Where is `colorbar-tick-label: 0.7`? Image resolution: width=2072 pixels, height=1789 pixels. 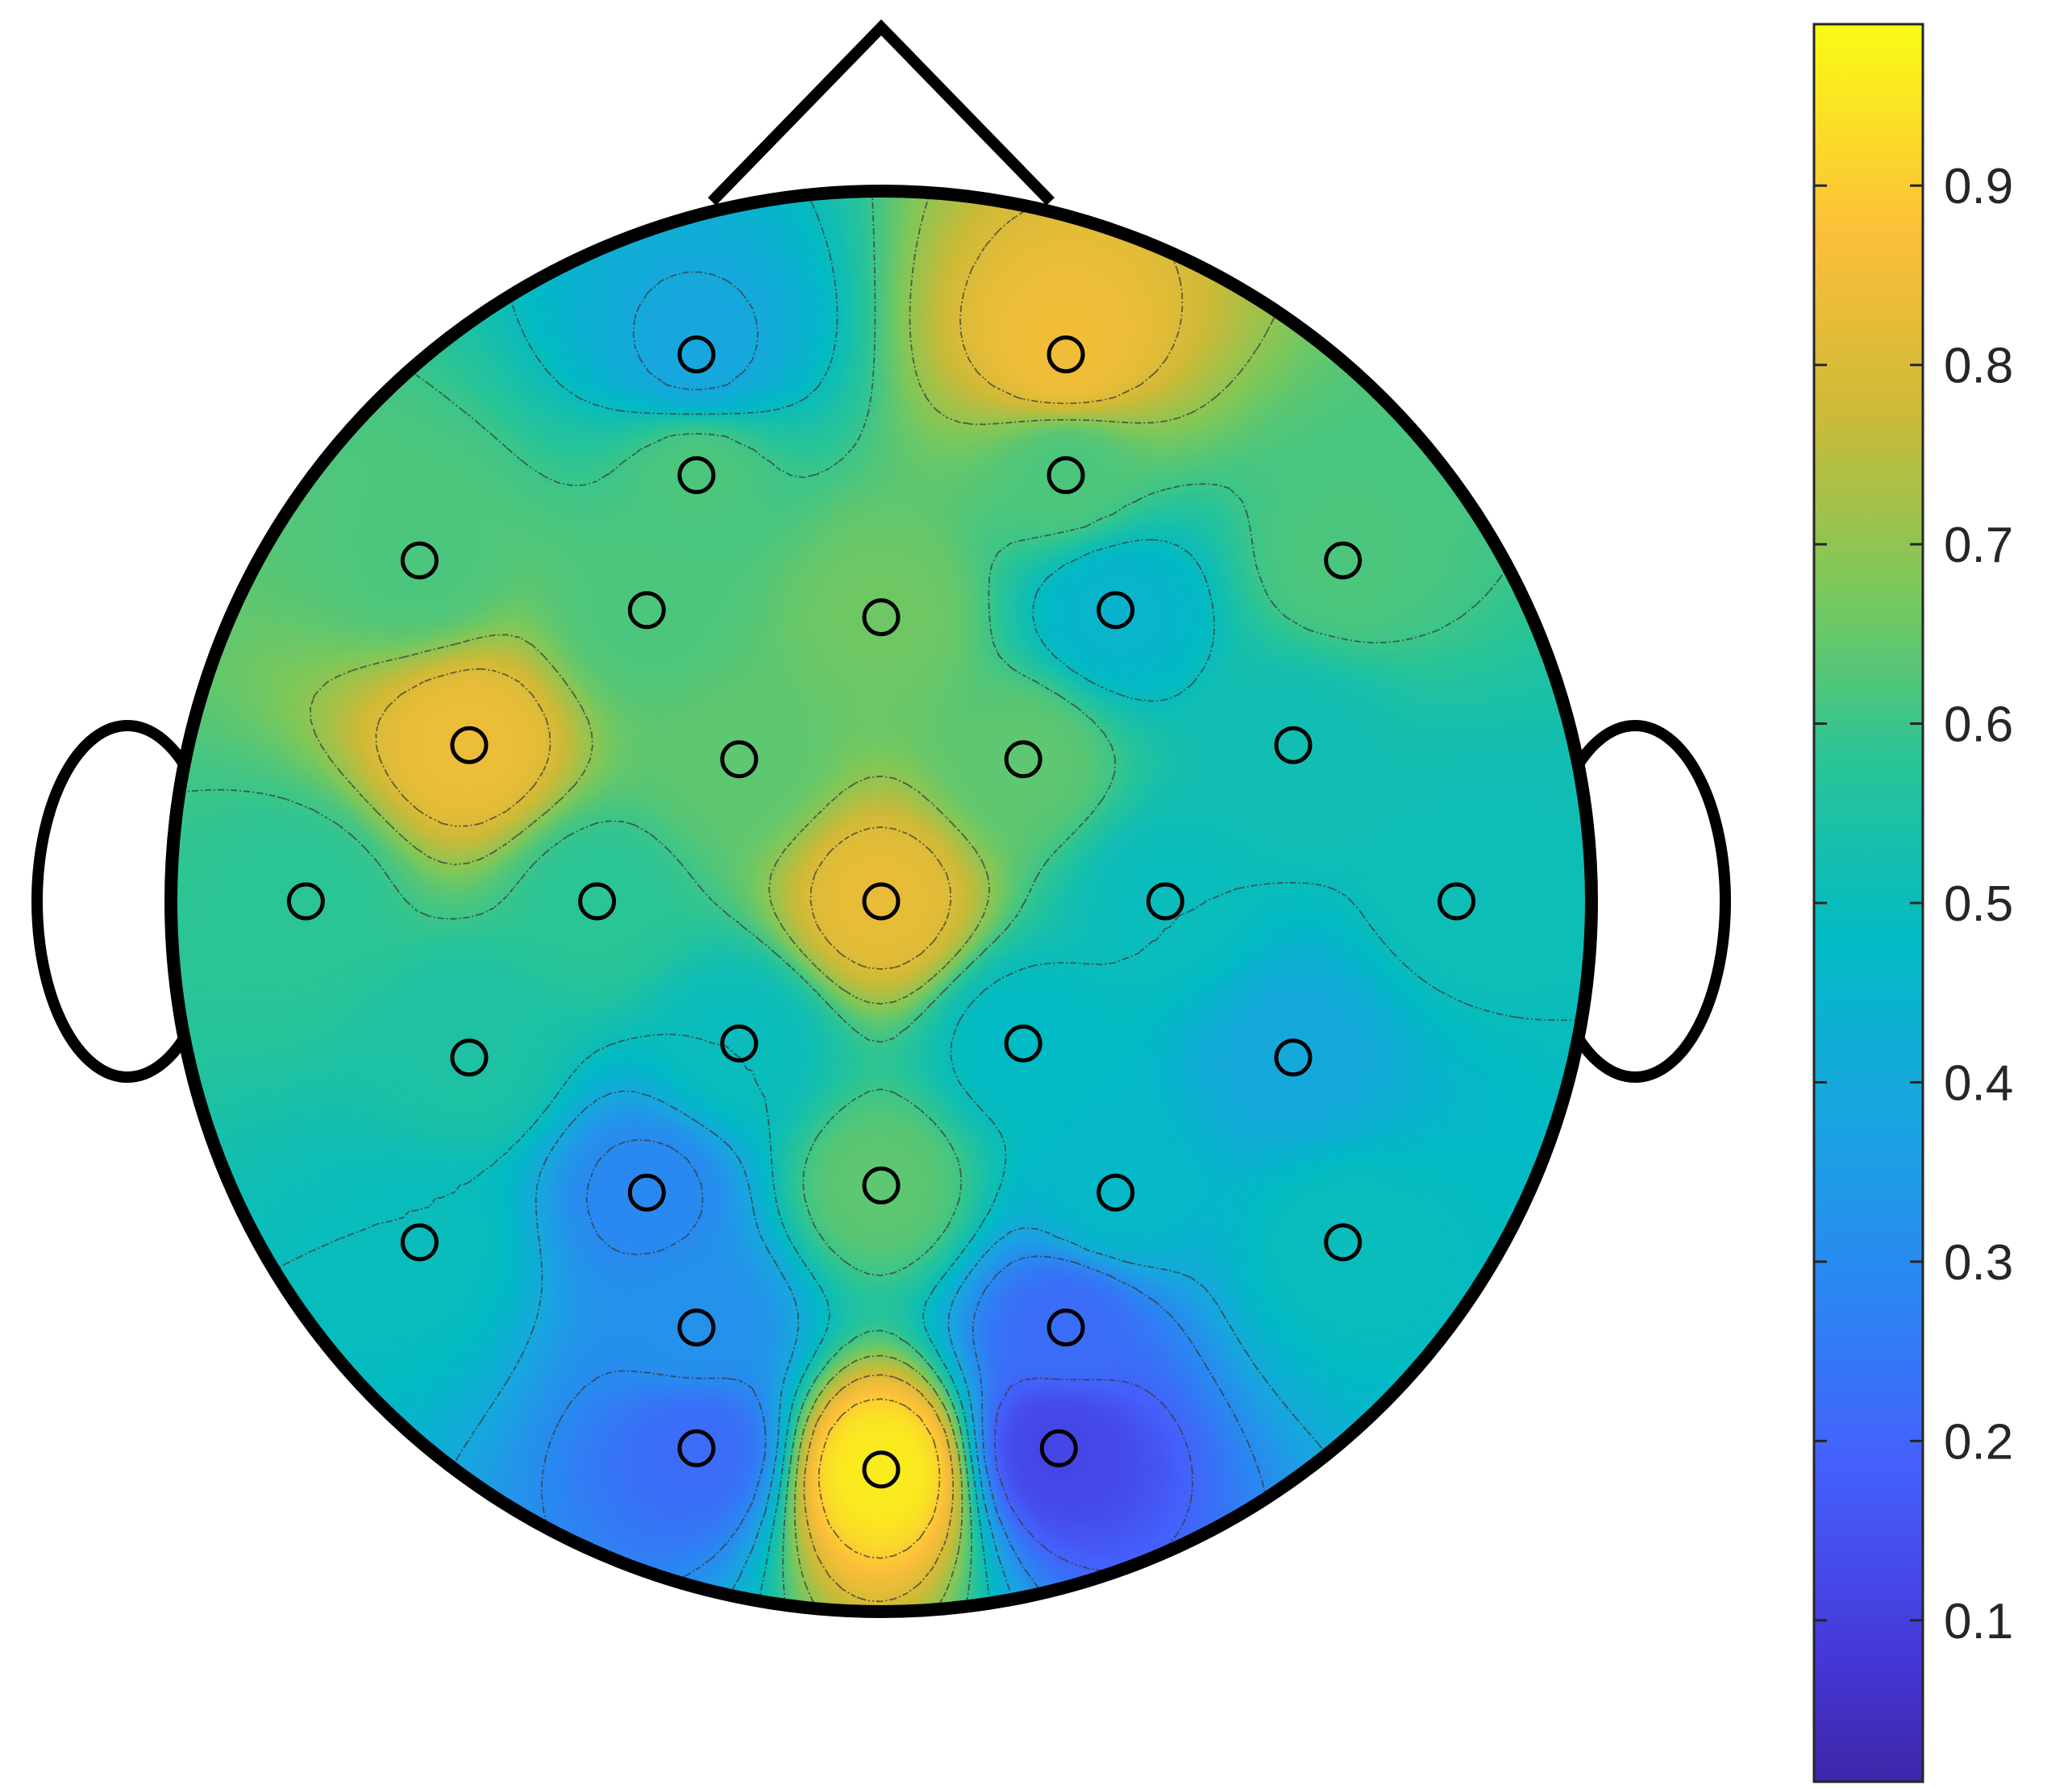
colorbar-tick-label: 0.7 is located at coordinates (1978, 545).